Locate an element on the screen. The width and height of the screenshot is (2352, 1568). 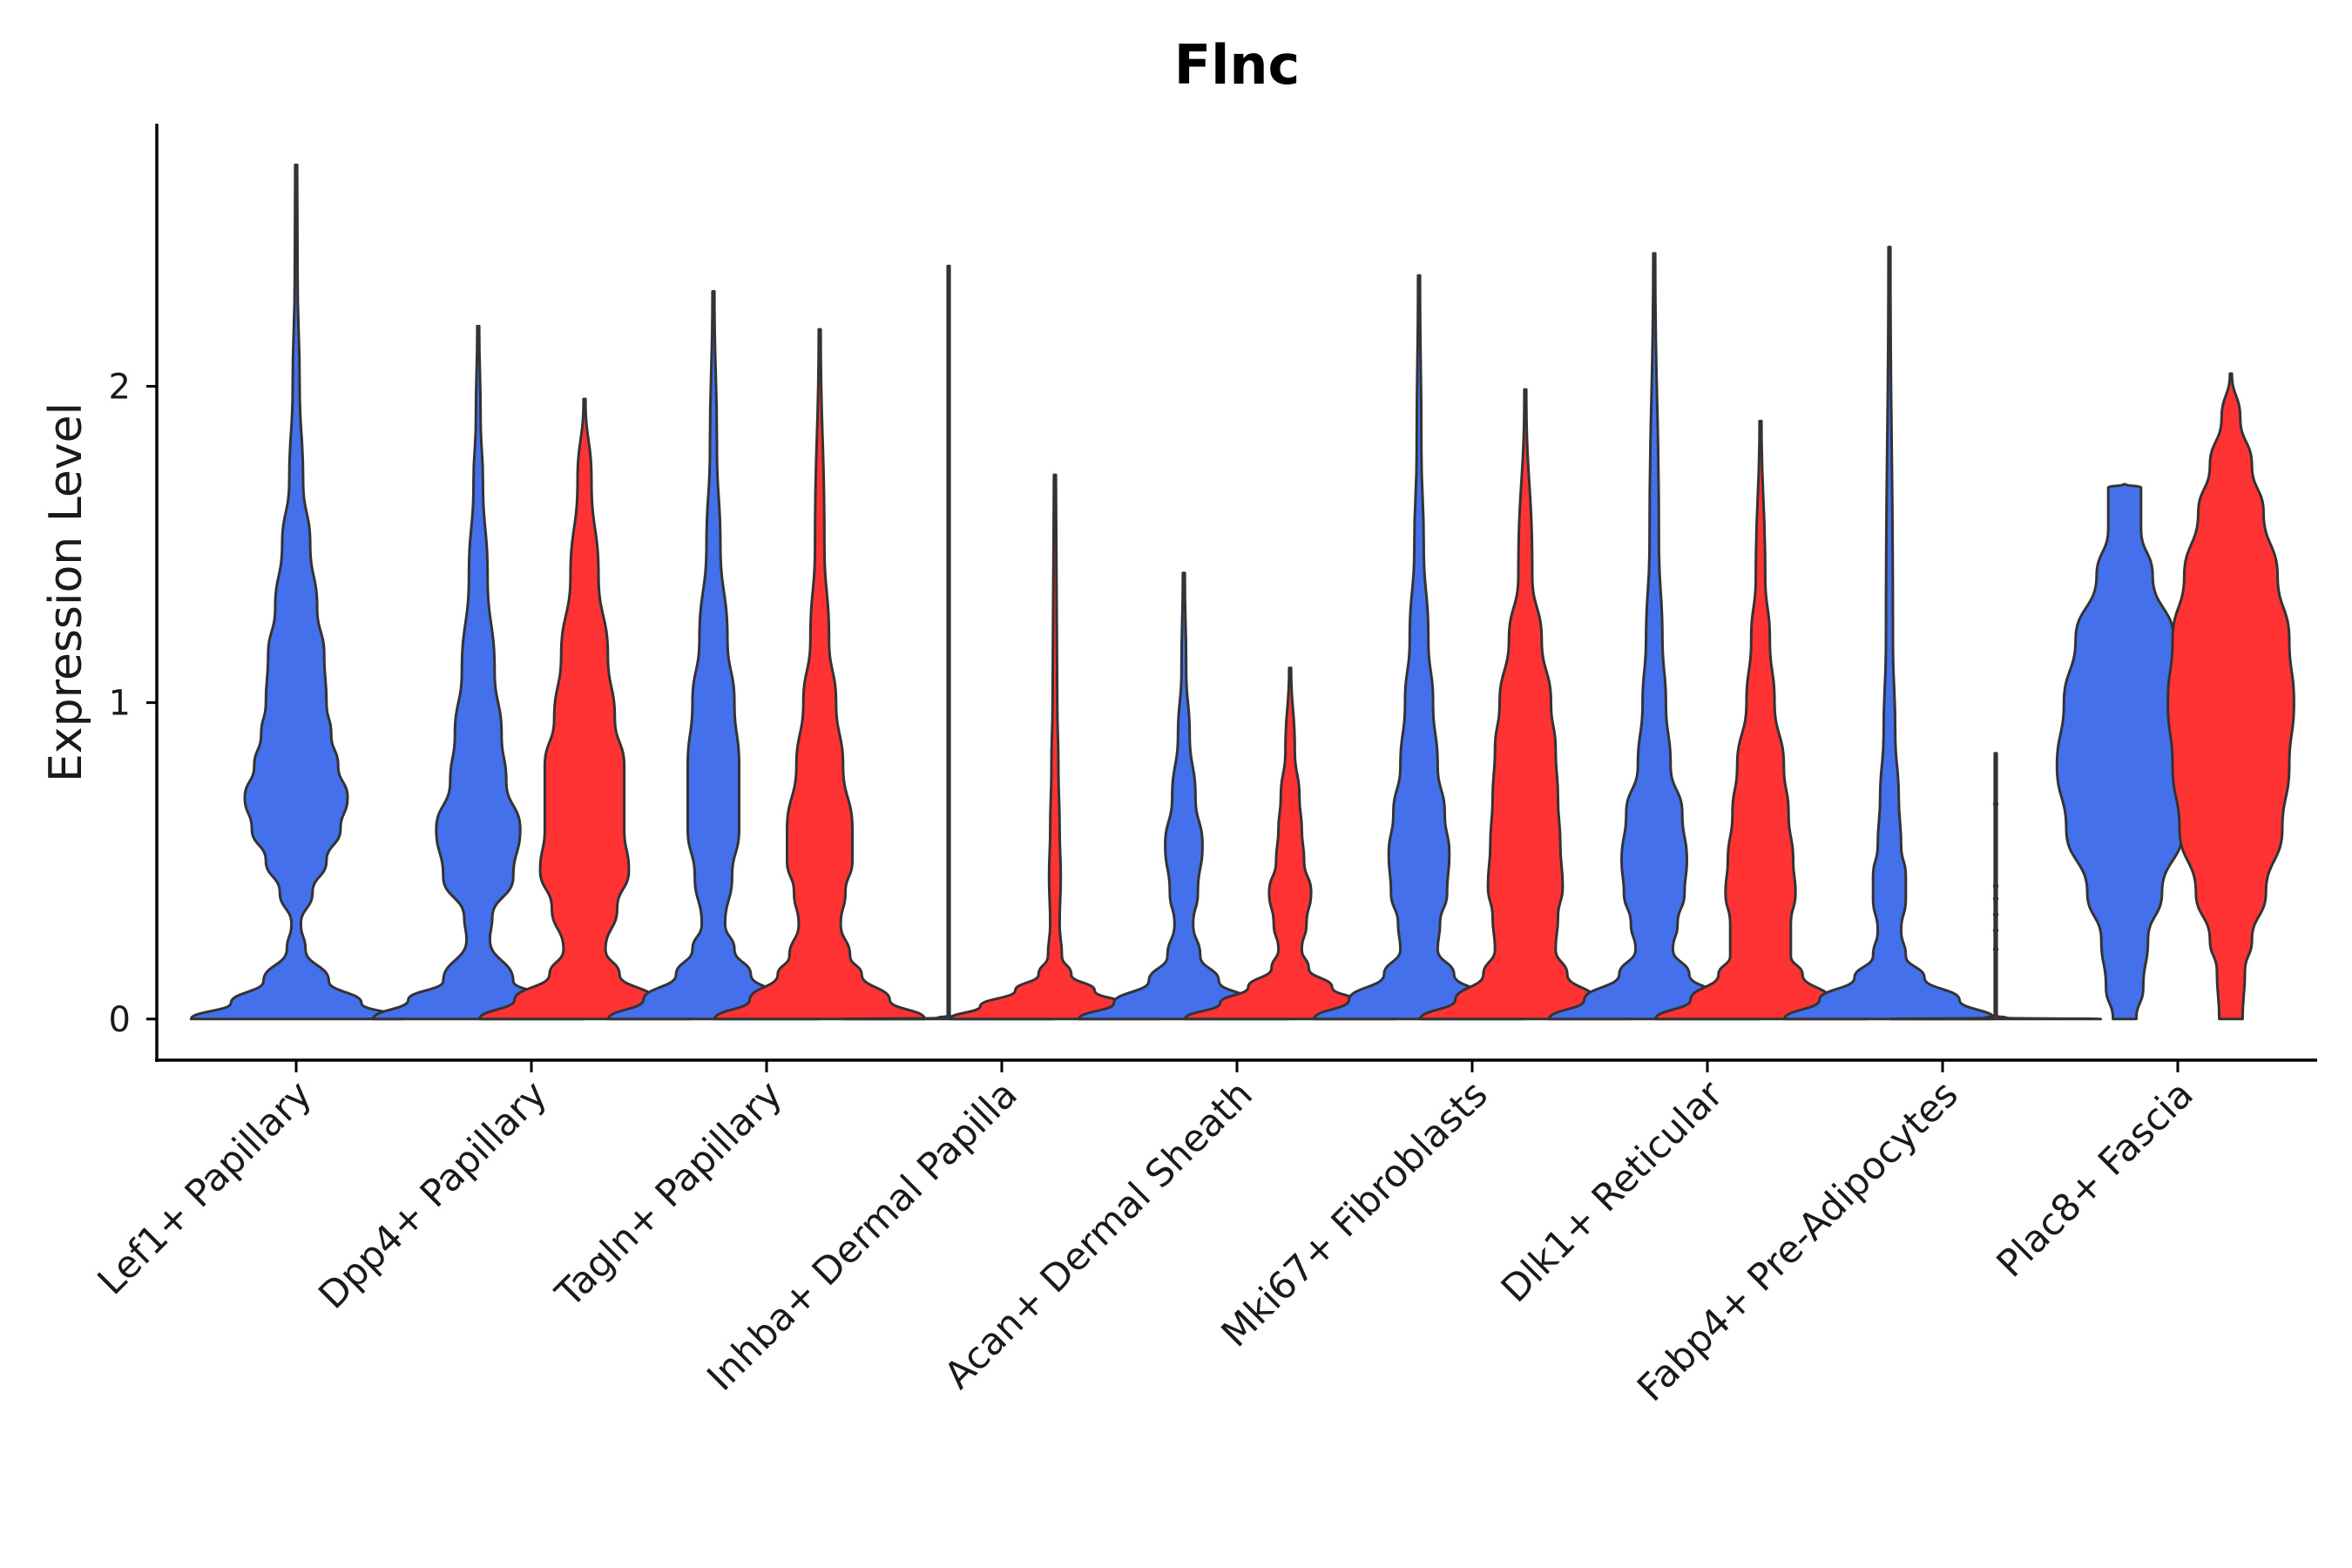
y-tick-label-2: 2 is located at coordinates (120, 387).